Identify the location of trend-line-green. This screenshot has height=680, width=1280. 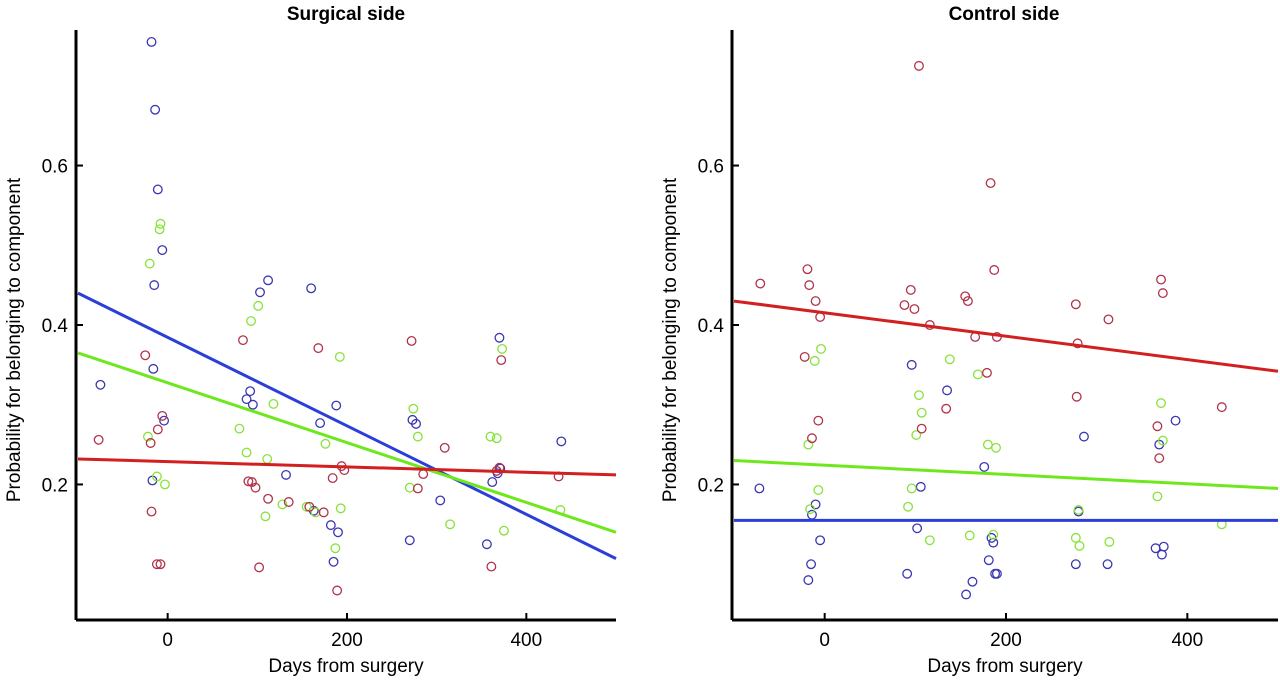
(347, 442).